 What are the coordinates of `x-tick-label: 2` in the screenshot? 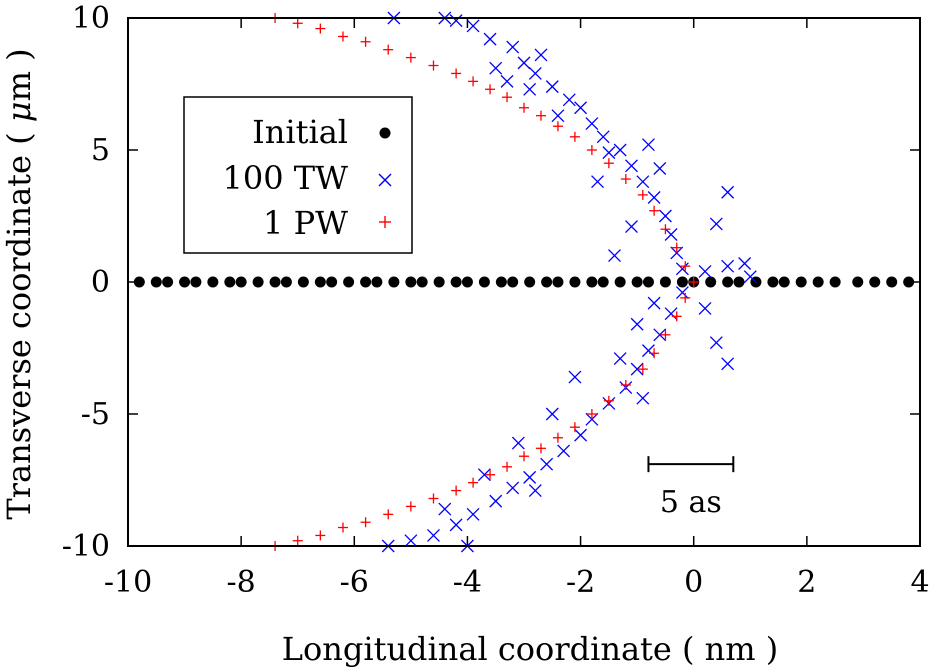 It's located at (806, 582).